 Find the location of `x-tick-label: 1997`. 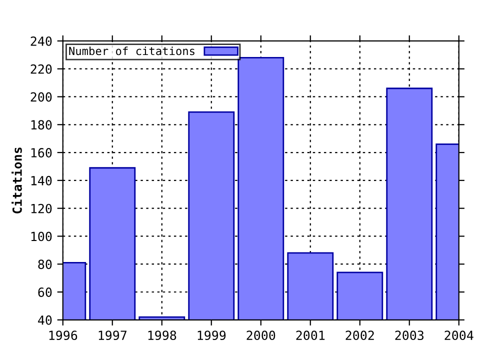

x-tick-label: 1997 is located at coordinates (112, 335).